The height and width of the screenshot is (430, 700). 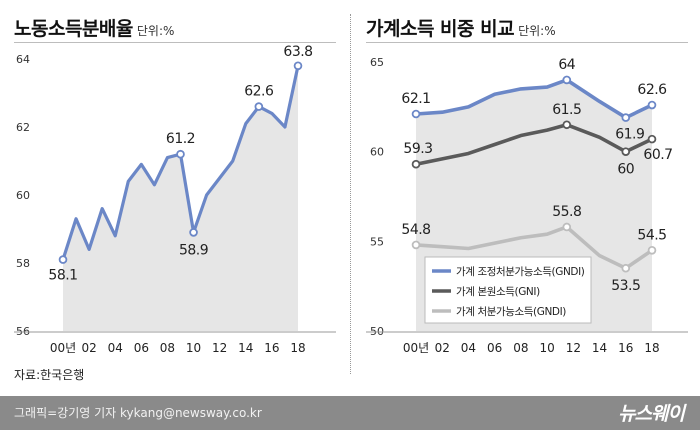 What do you see at coordinates (534, 144) in the screenshot?
I see `gni-line` at bounding box center [534, 144].